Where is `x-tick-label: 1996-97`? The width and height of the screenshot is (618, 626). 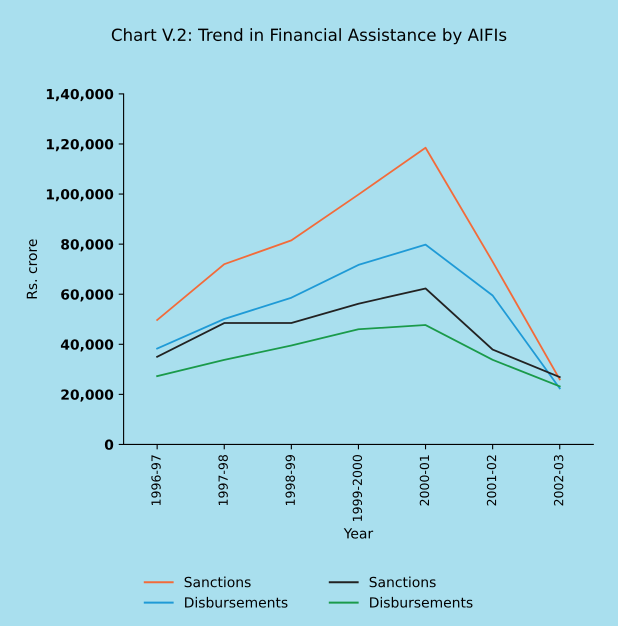
x-tick-label: 1996-97 is located at coordinates (156, 480).